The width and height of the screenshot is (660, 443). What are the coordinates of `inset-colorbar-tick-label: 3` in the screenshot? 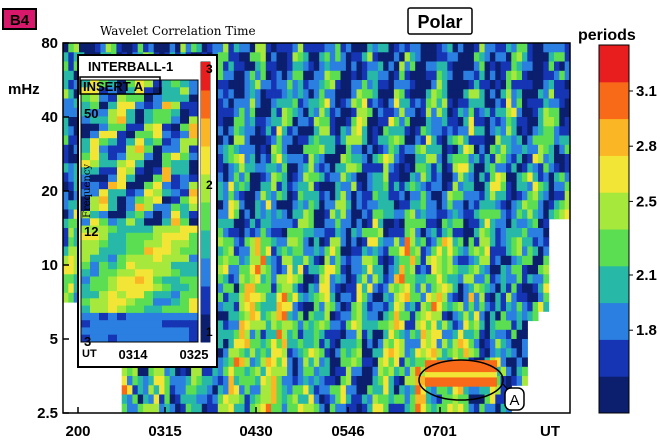 It's located at (209, 69).